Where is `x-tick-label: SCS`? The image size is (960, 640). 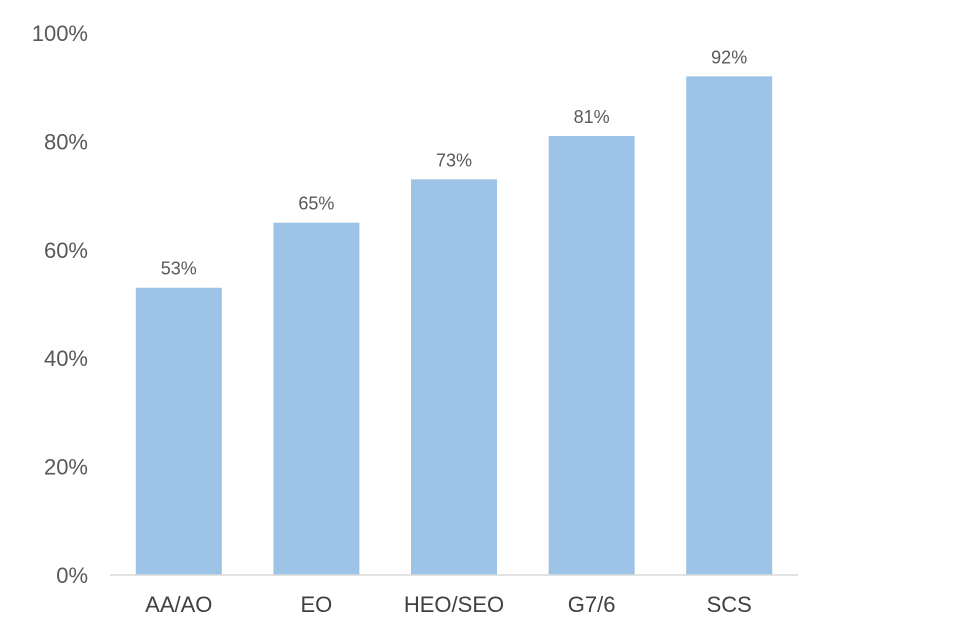 x-tick-label: SCS is located at coordinates (729, 604).